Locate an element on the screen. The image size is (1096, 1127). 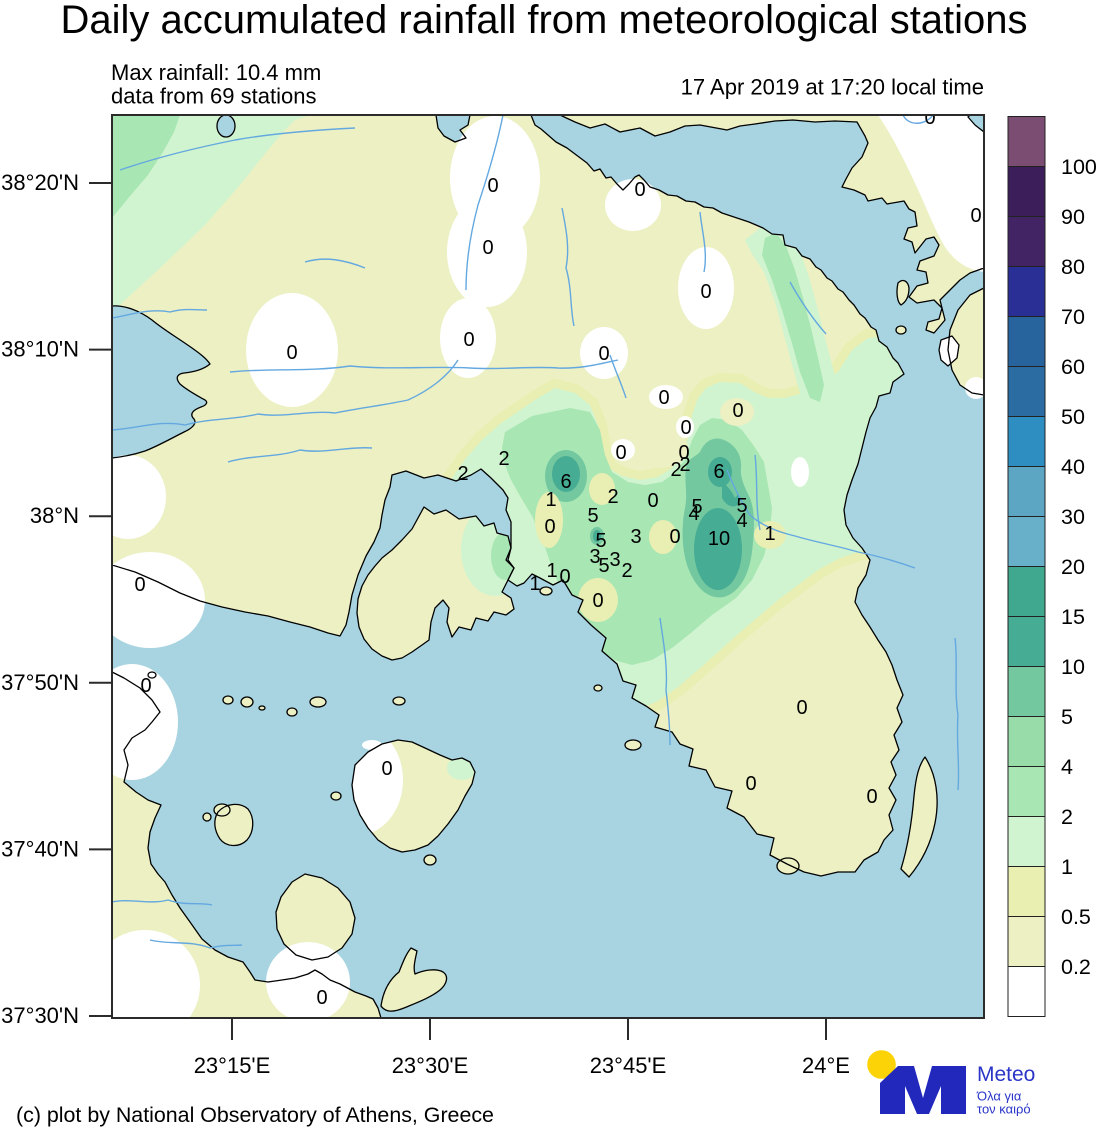
svg-text: 20 is located at coordinates (1073, 567).